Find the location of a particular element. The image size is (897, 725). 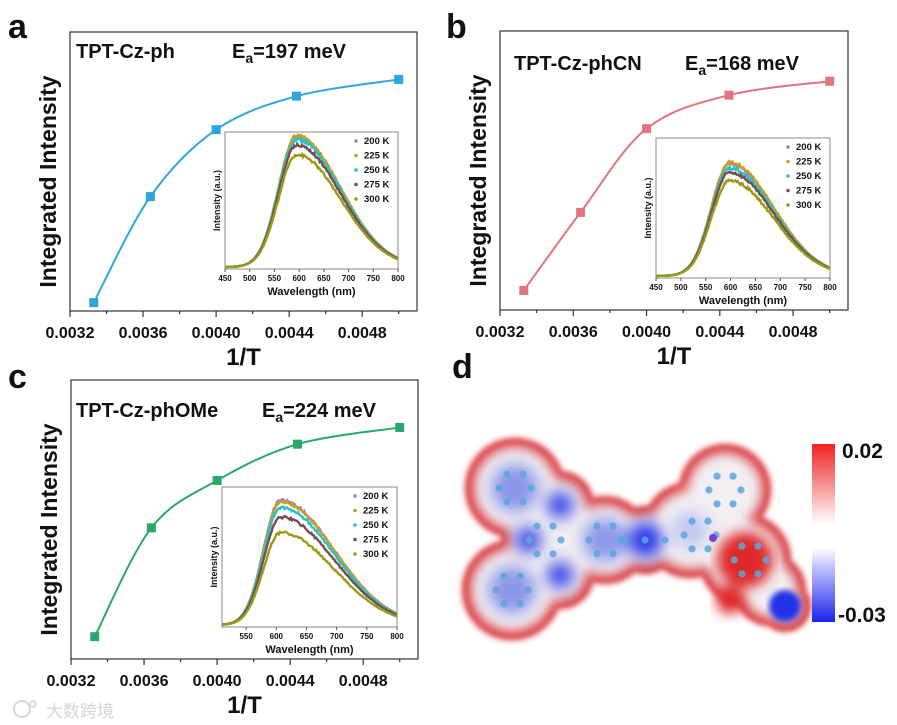

esp-negative-regions is located at coordinates (598, 539).